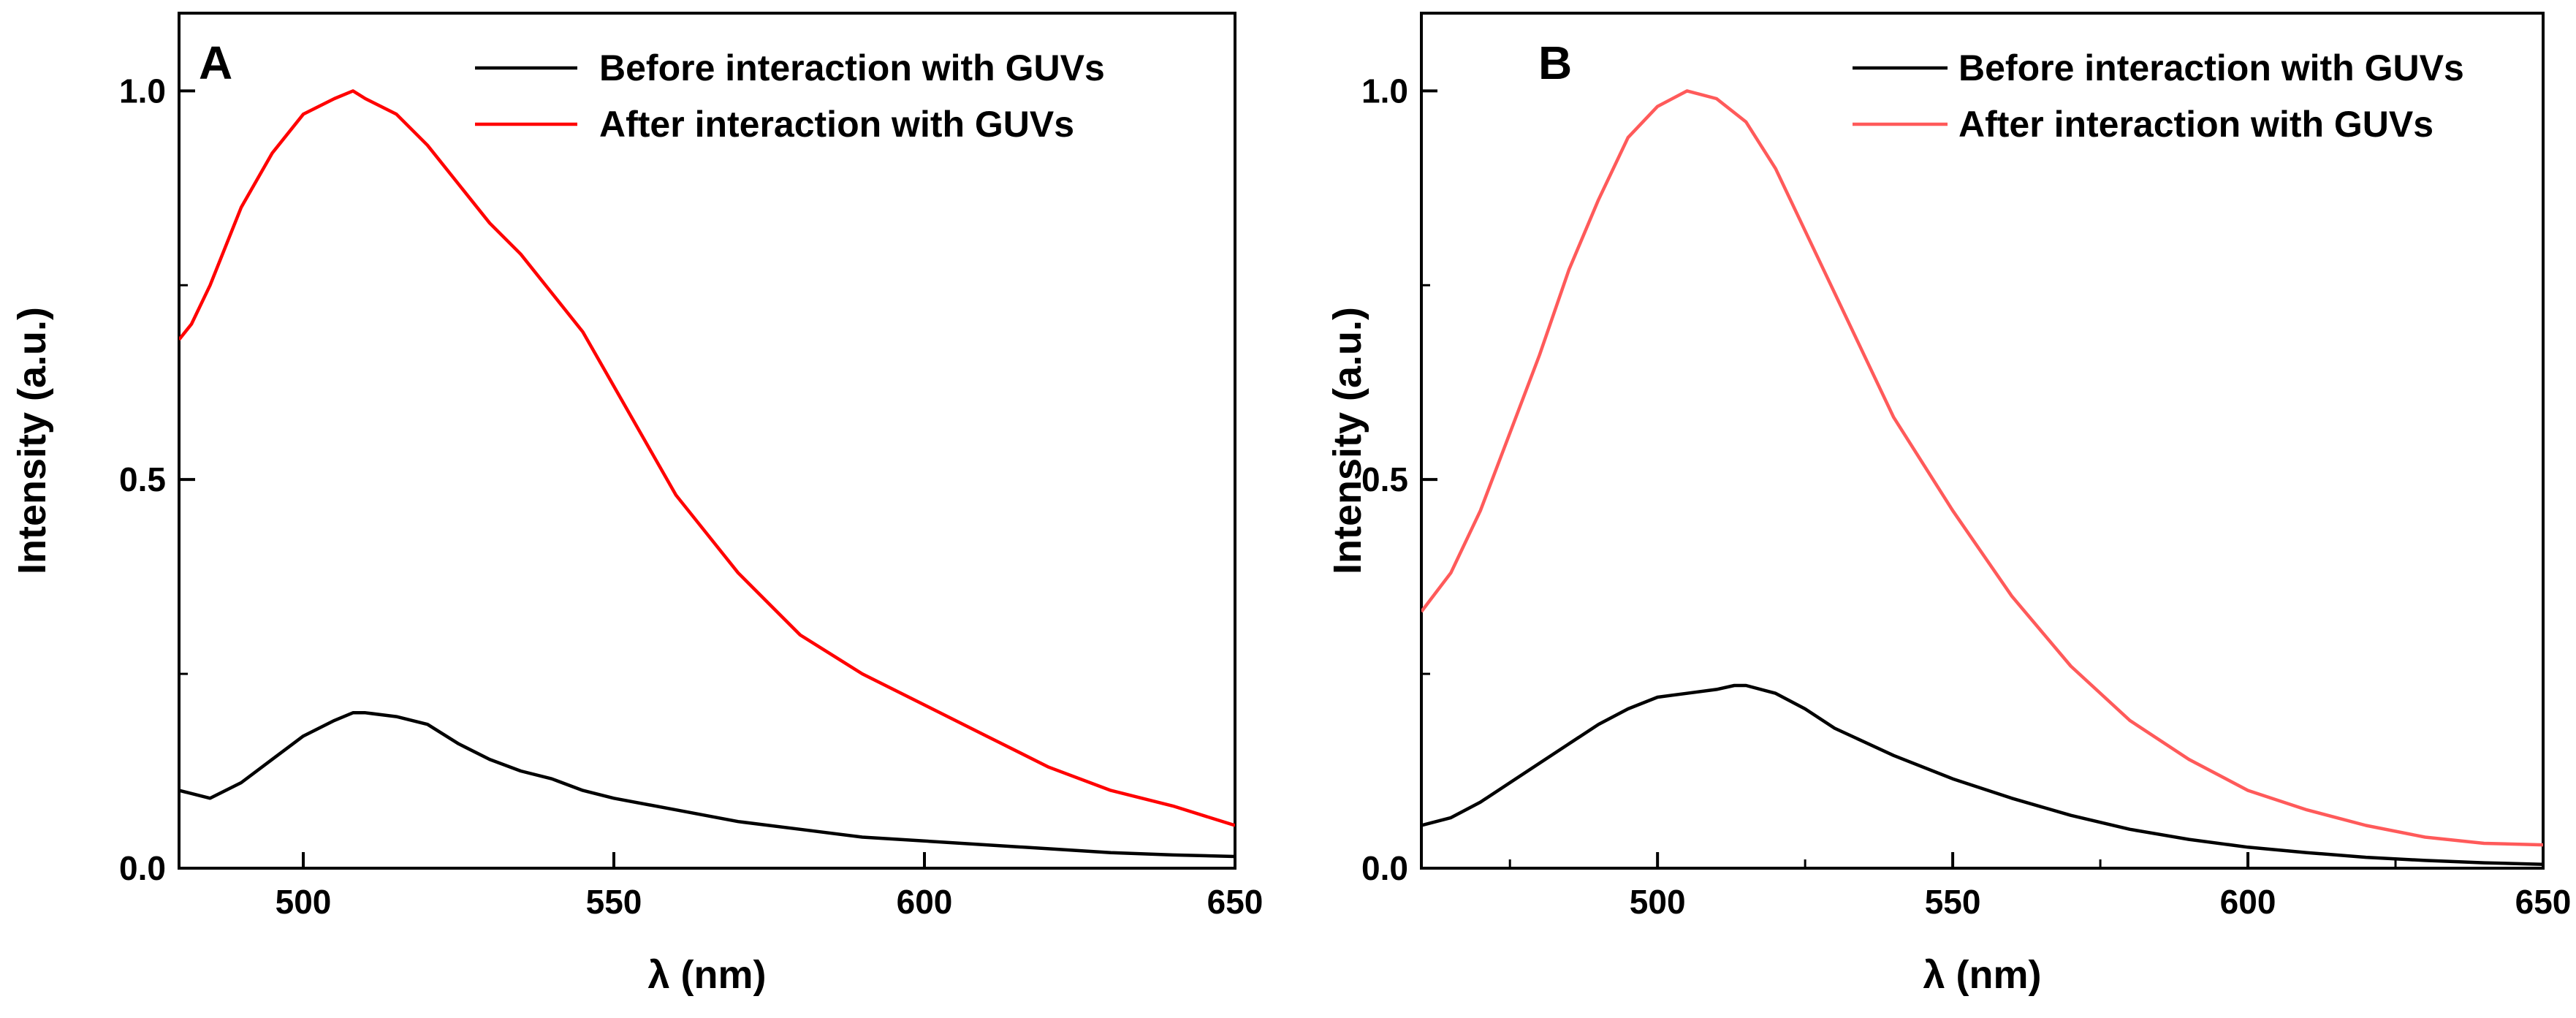 This screenshot has height=1018, width=2576. I want to click on panel-label: B, so click(1555, 63).